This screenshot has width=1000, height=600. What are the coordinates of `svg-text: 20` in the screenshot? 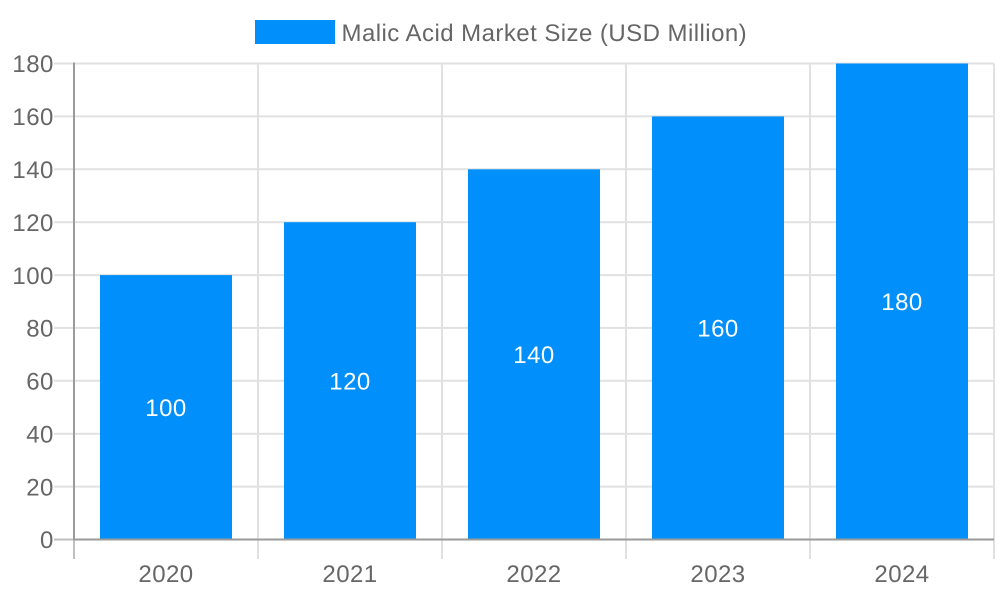 It's located at (40, 487).